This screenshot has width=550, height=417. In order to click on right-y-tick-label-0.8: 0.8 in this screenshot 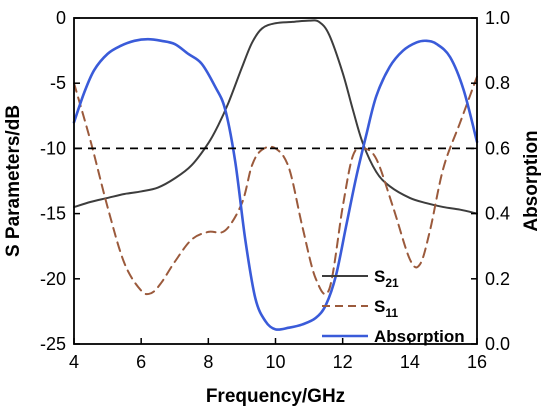, I will do `click(497, 83)`.